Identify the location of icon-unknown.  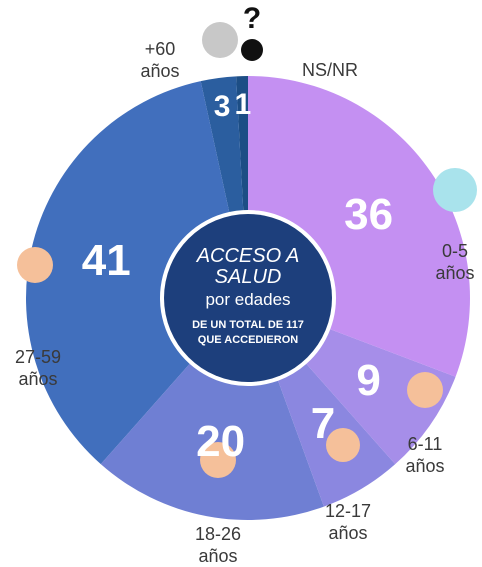
(252, 50).